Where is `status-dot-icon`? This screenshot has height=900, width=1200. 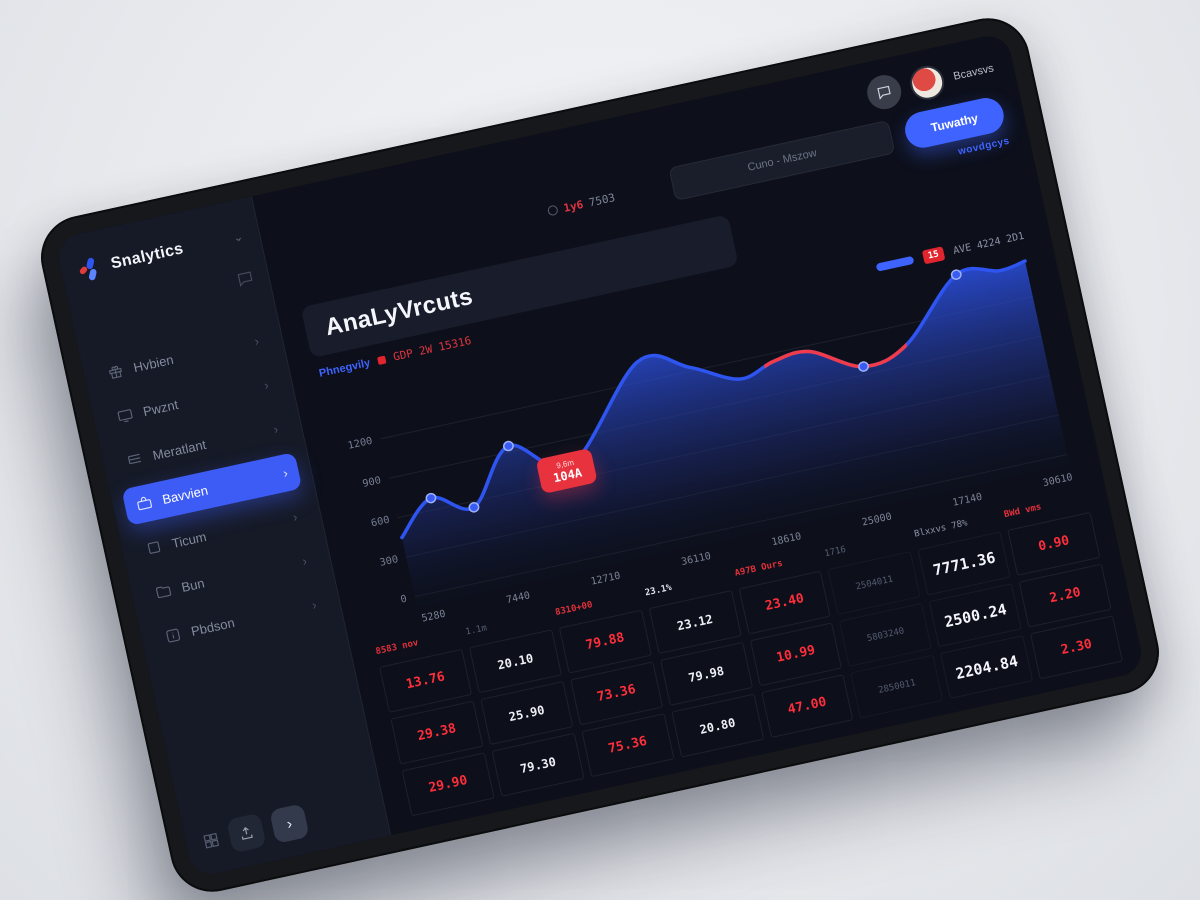
status-dot-icon is located at coordinates (552, 210).